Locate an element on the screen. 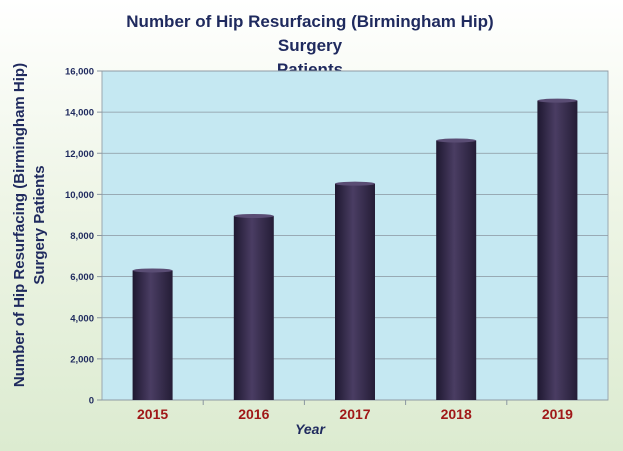 The width and height of the screenshot is (623, 451). bar-2016 is located at coordinates (253, 306).